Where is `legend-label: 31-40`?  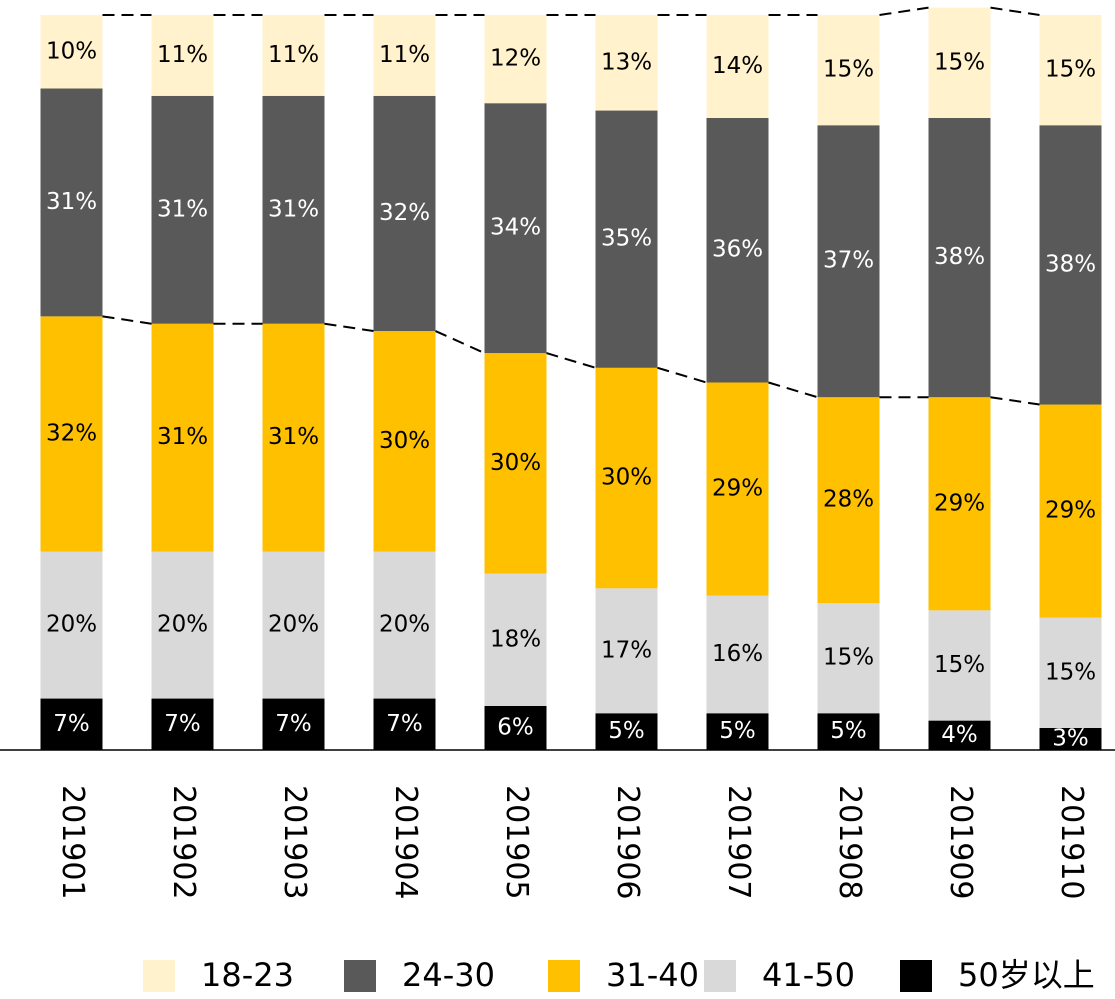
legend-label: 31-40 is located at coordinates (652, 975).